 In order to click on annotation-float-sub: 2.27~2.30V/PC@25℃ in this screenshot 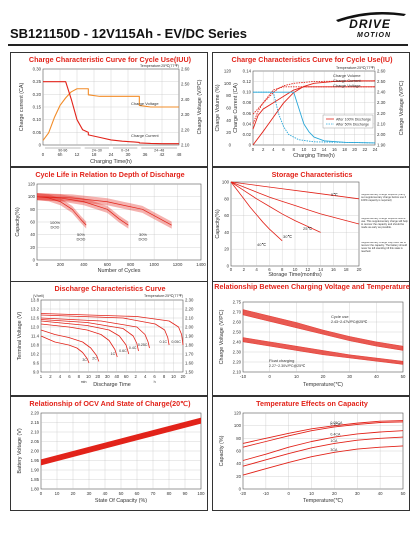, I will do `click(287, 366)`.